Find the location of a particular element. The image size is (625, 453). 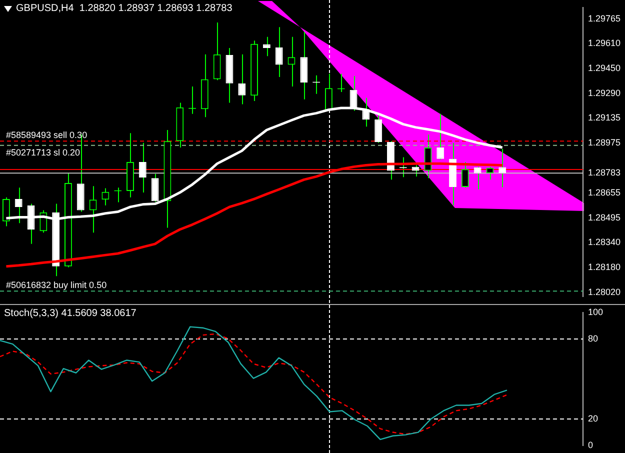

y-tick-label: 1.29135 is located at coordinates (604, 117).